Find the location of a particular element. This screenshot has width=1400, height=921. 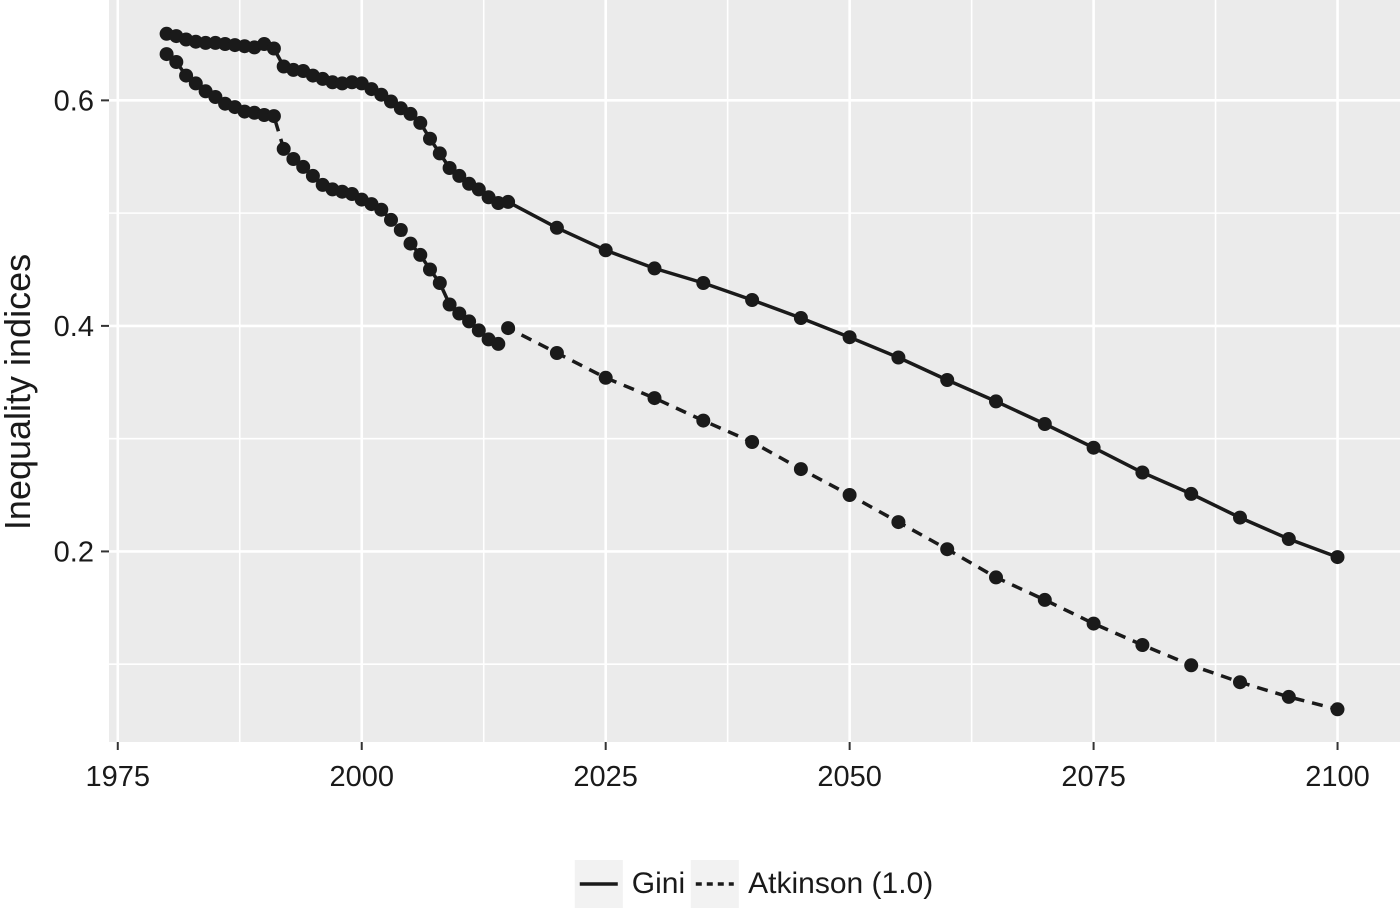

gini-solid-line-key-icon is located at coordinates (598, 884).